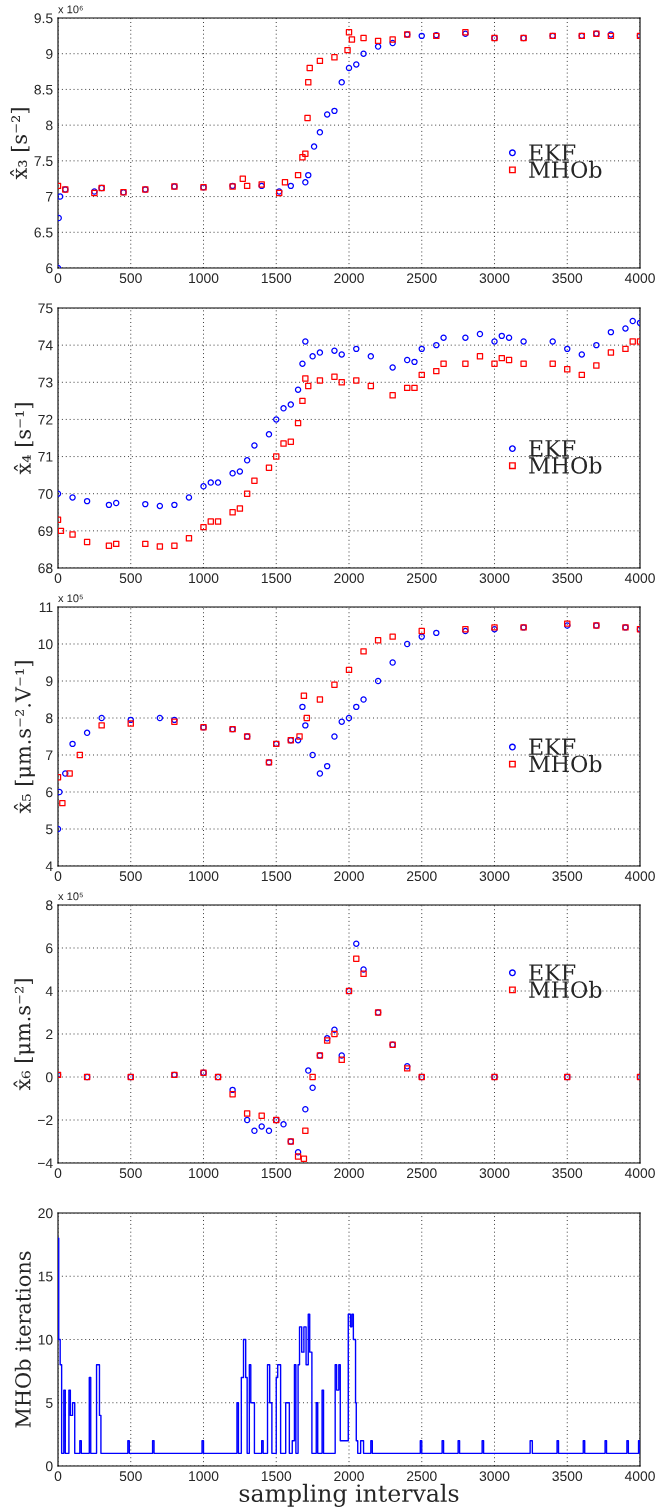 Image resolution: width=665 pixels, height=1512 pixels. Describe the element at coordinates (20, 144) in the screenshot. I see `y-axis-title: x̂₃ [s⁻²]` at that location.